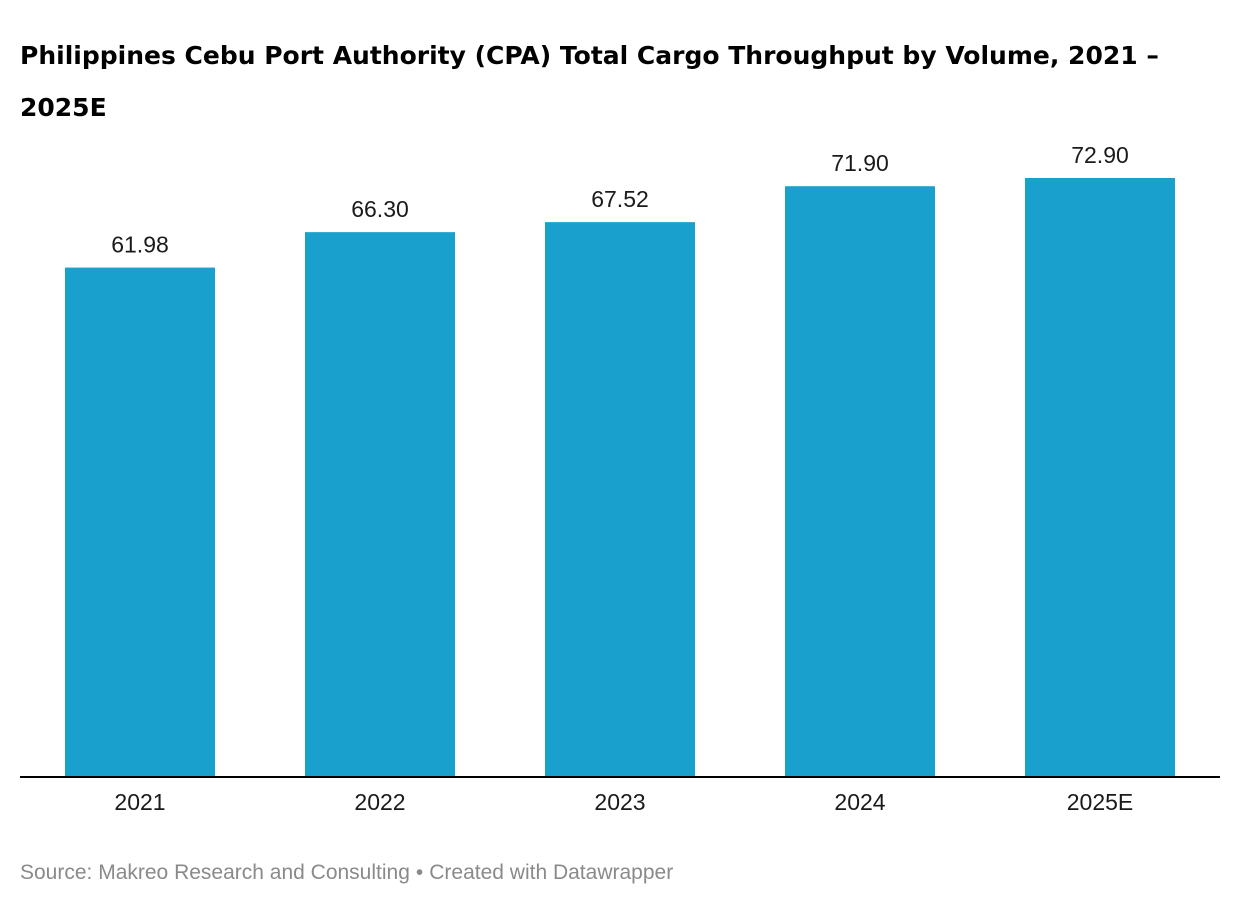 The image size is (1240, 908). Describe the element at coordinates (215, 872) in the screenshot. I see `source-text: Source: Makreo Research and Consulting` at that location.